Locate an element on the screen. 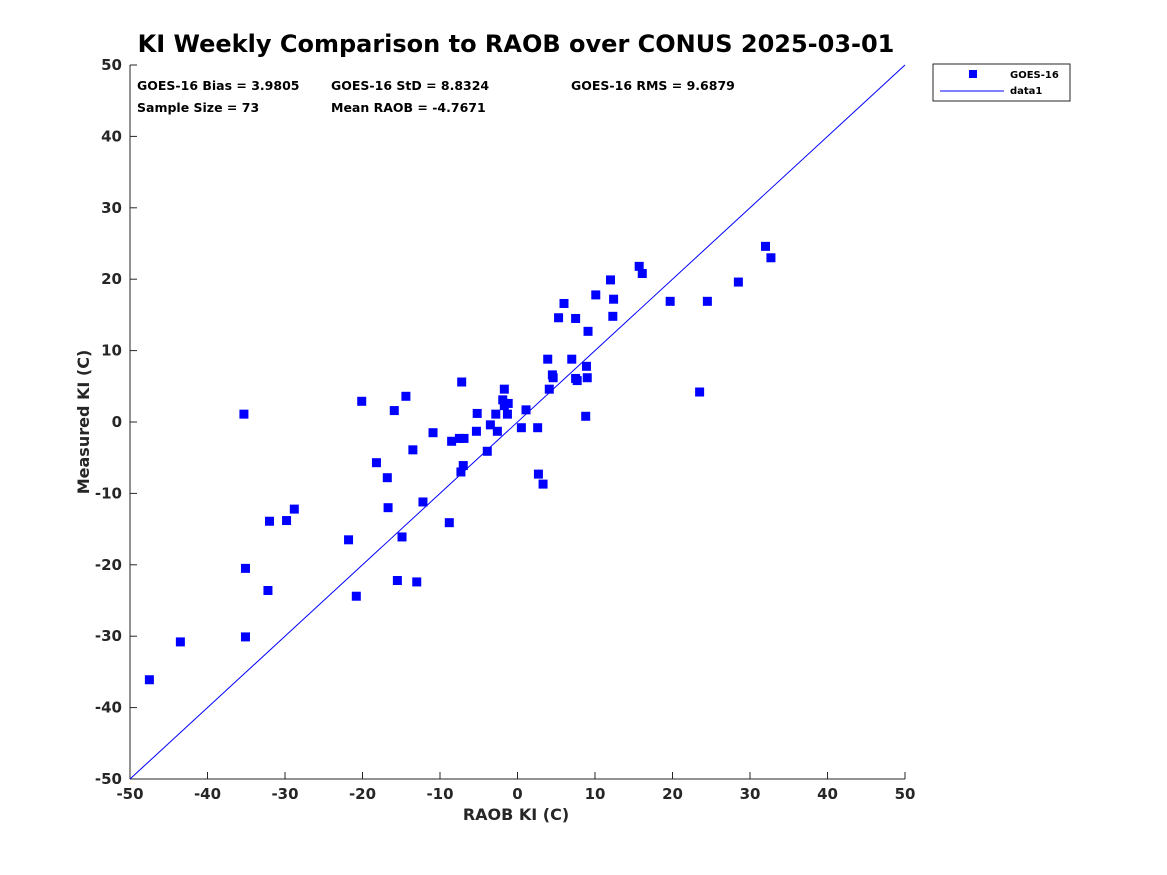 The width and height of the screenshot is (1167, 875). x-tick-label: -10 is located at coordinates (439, 794).